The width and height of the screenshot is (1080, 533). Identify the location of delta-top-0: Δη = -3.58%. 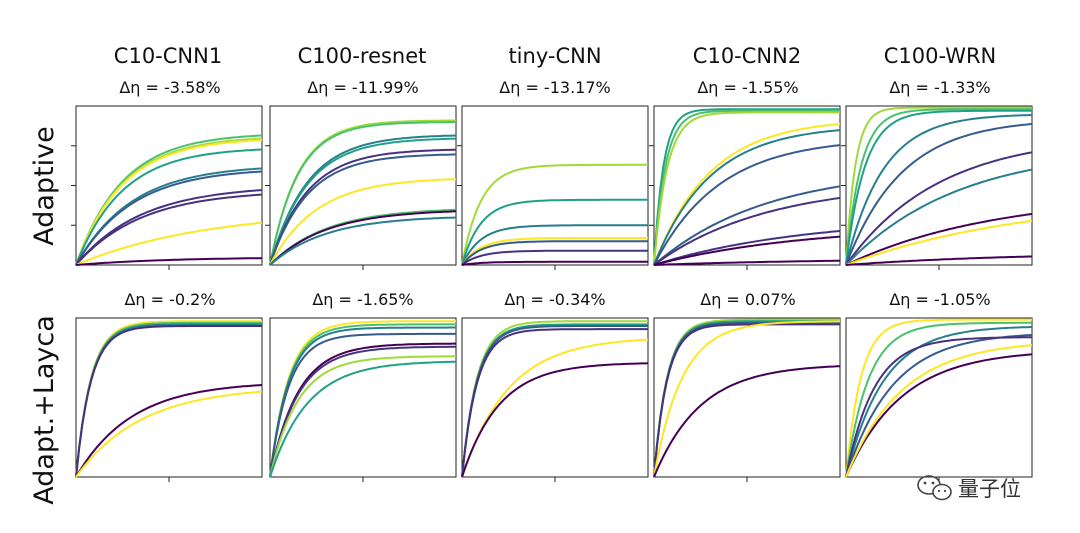
(169, 87).